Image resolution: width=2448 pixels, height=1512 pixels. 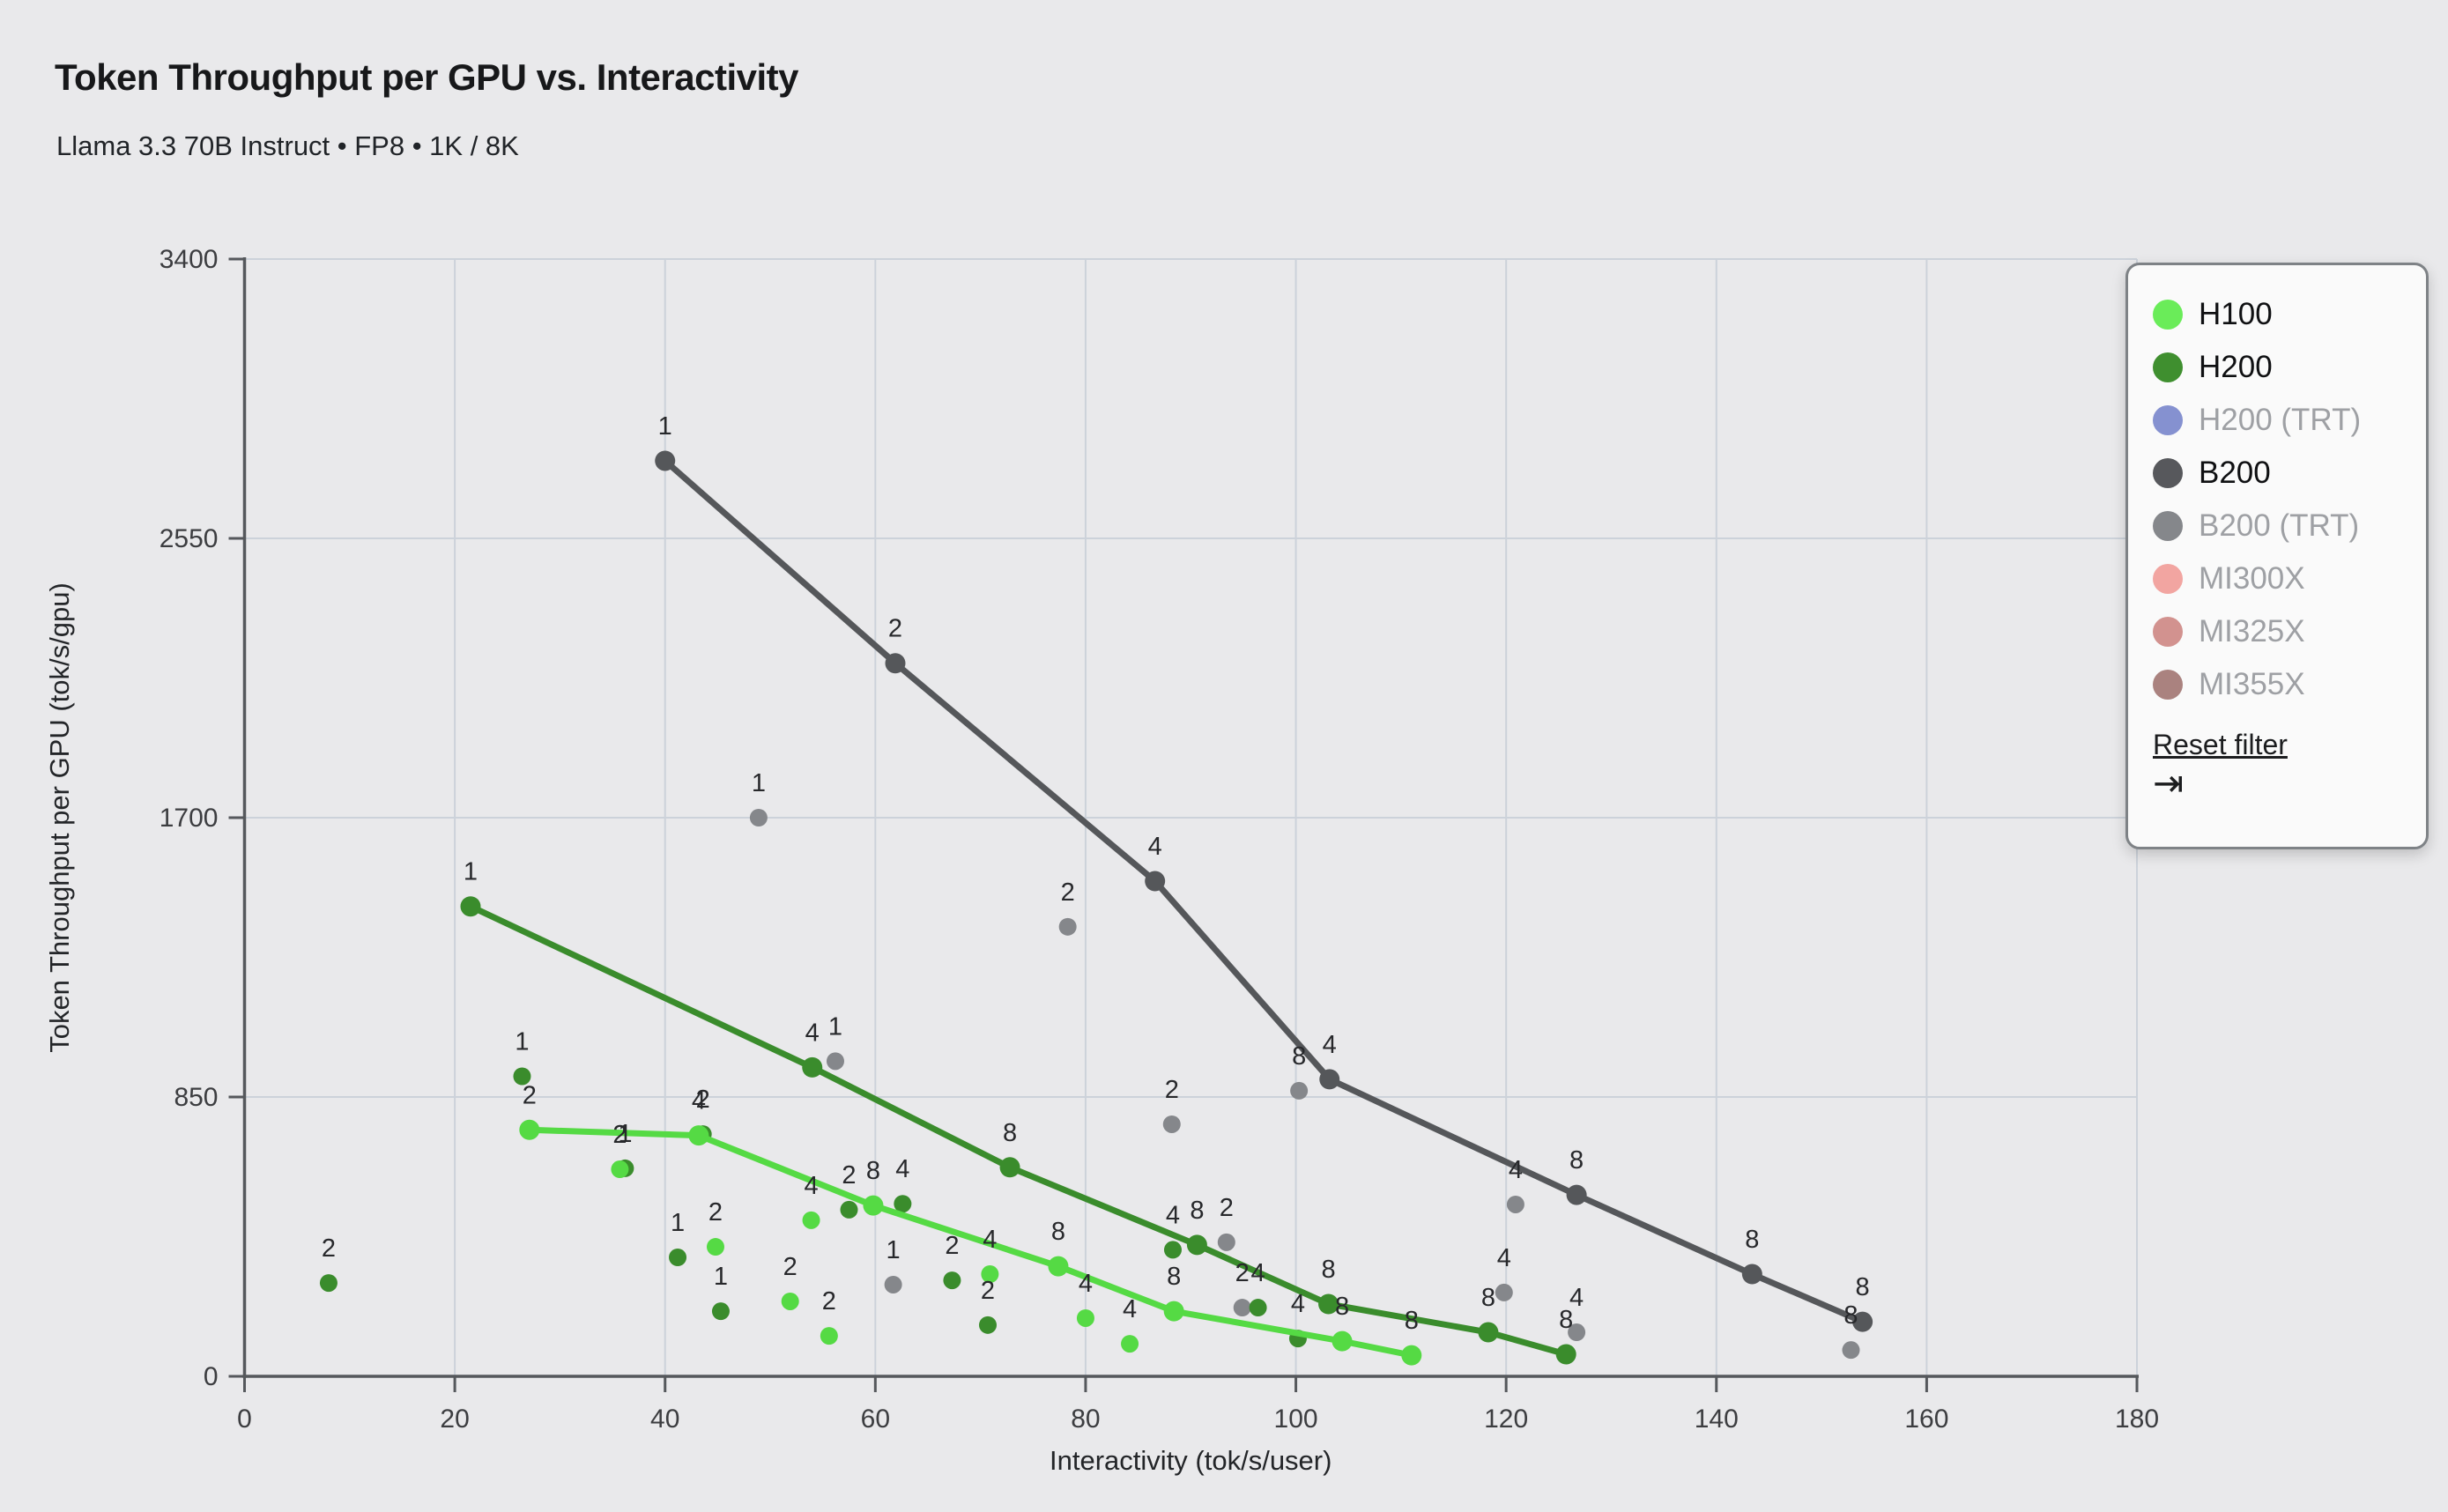 What do you see at coordinates (1191, 1460) in the screenshot?
I see `x-axis-title: Interactivity (tok/s/user)` at bounding box center [1191, 1460].